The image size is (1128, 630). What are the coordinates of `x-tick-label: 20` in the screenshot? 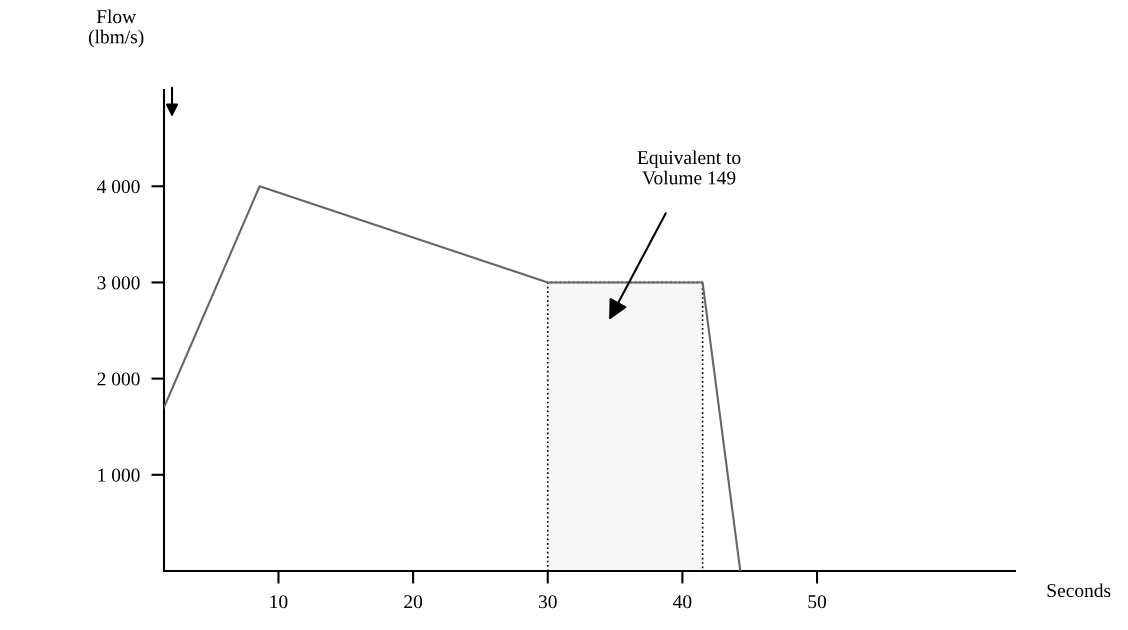 It's located at (413, 602).